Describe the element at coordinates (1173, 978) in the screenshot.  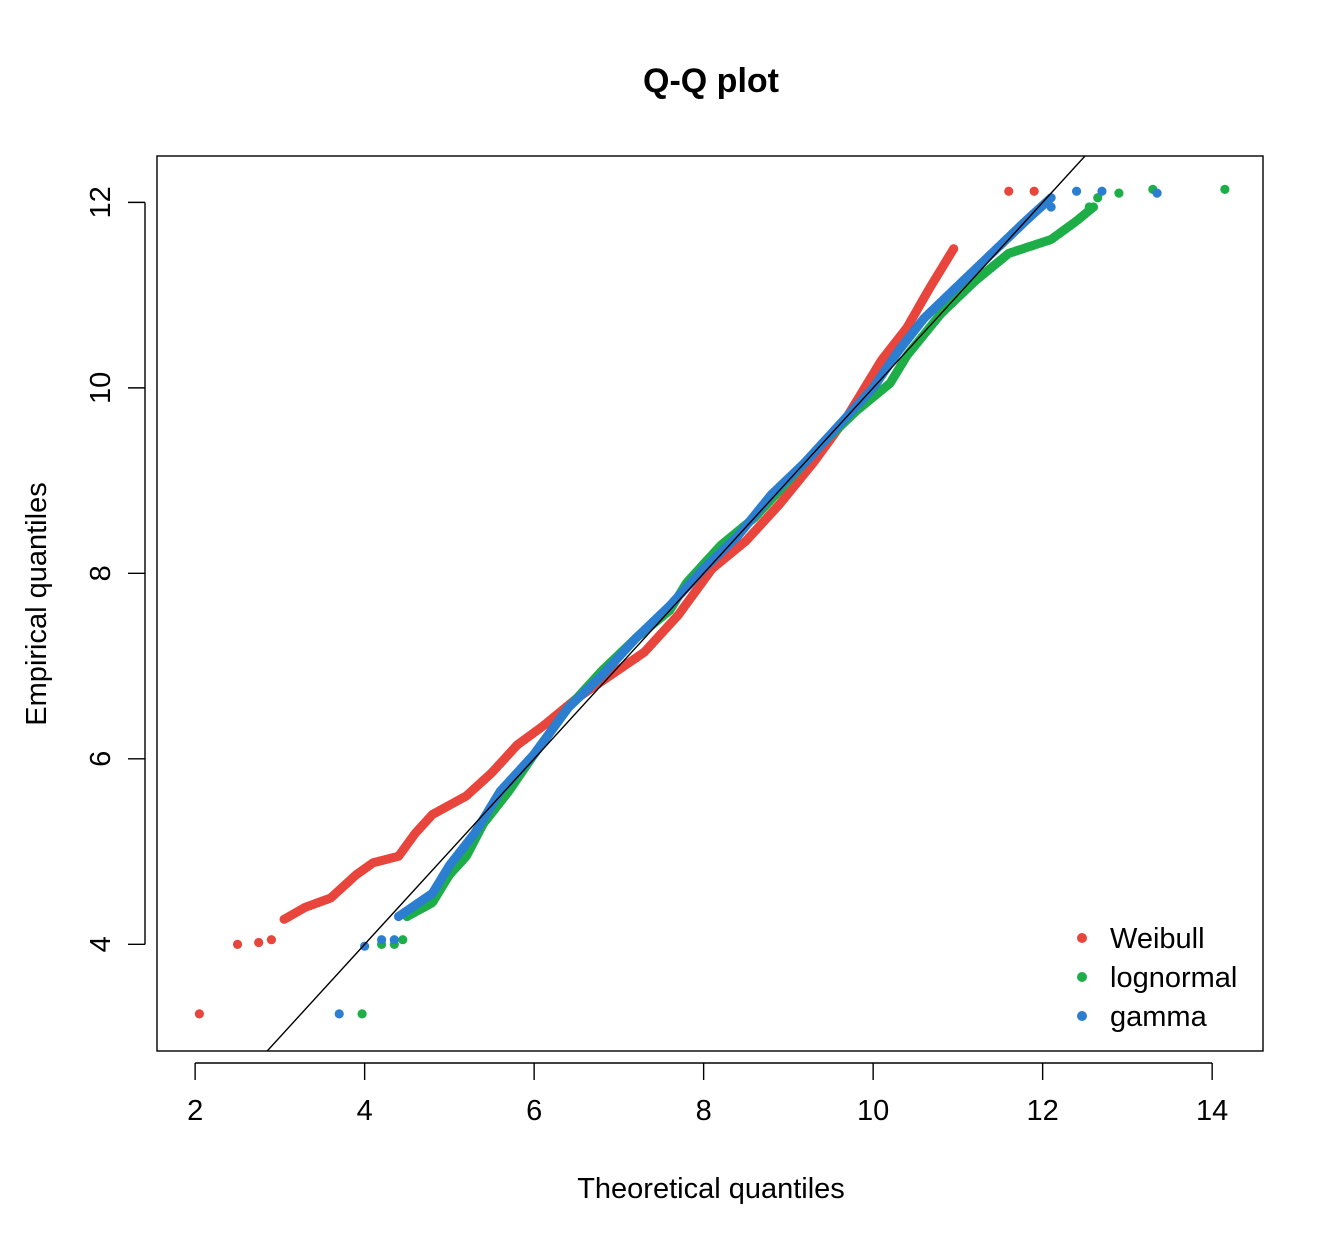
I see `legend-label-lognormal: lognormal` at that location.